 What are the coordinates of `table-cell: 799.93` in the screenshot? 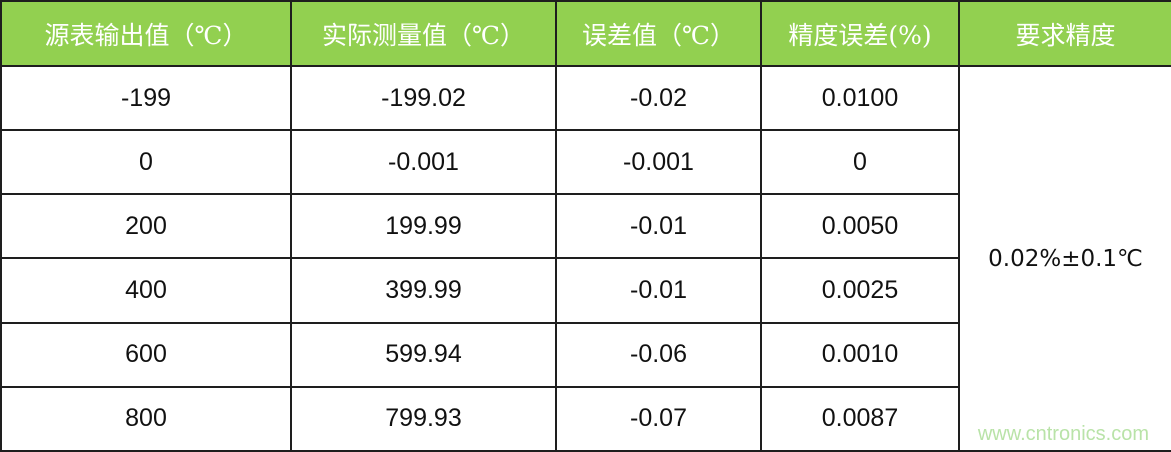 It's located at (423, 418).